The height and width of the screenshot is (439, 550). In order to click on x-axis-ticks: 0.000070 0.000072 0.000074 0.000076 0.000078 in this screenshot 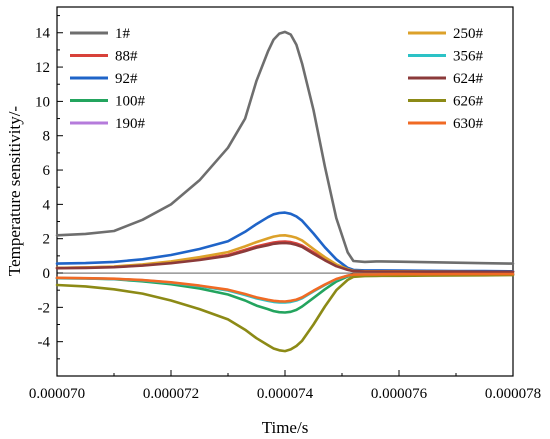, I will do `click(285, 386)`.